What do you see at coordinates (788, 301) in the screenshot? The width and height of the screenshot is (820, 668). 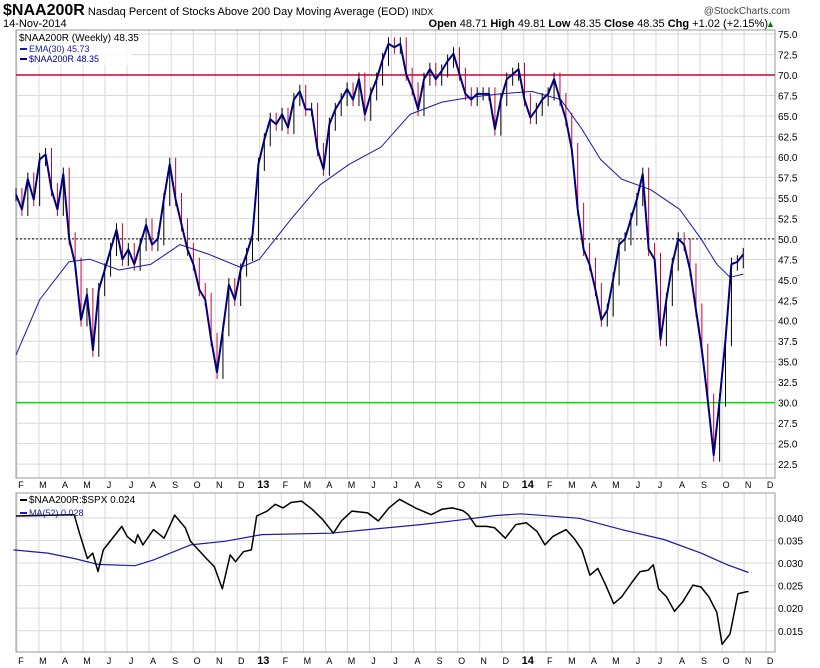 I see `y-tick-label: 42.5` at bounding box center [788, 301].